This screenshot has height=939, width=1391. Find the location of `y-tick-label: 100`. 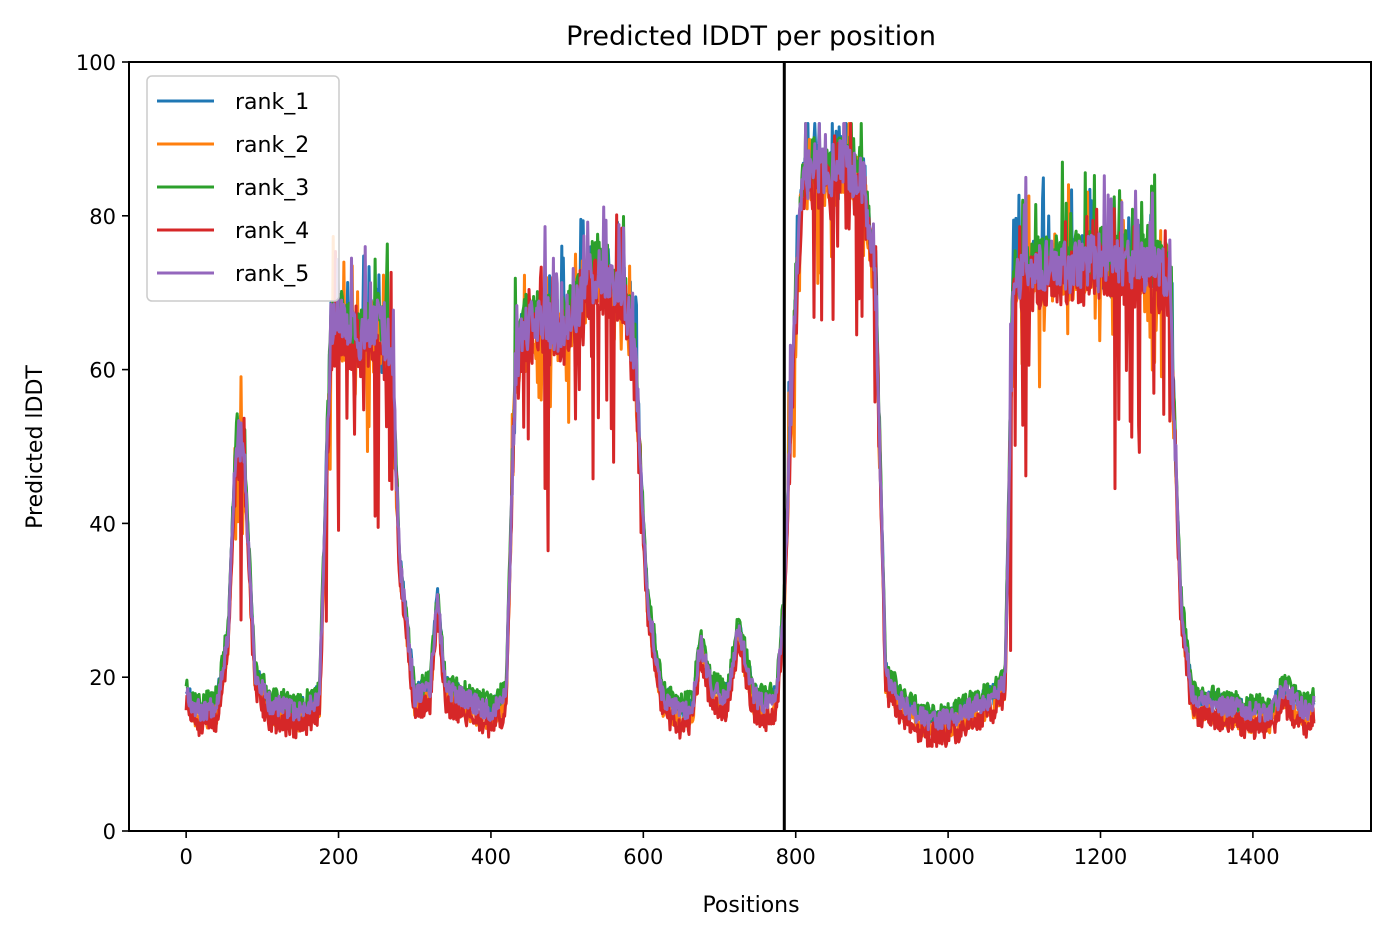

y-tick-label: 100 is located at coordinates (96, 63).